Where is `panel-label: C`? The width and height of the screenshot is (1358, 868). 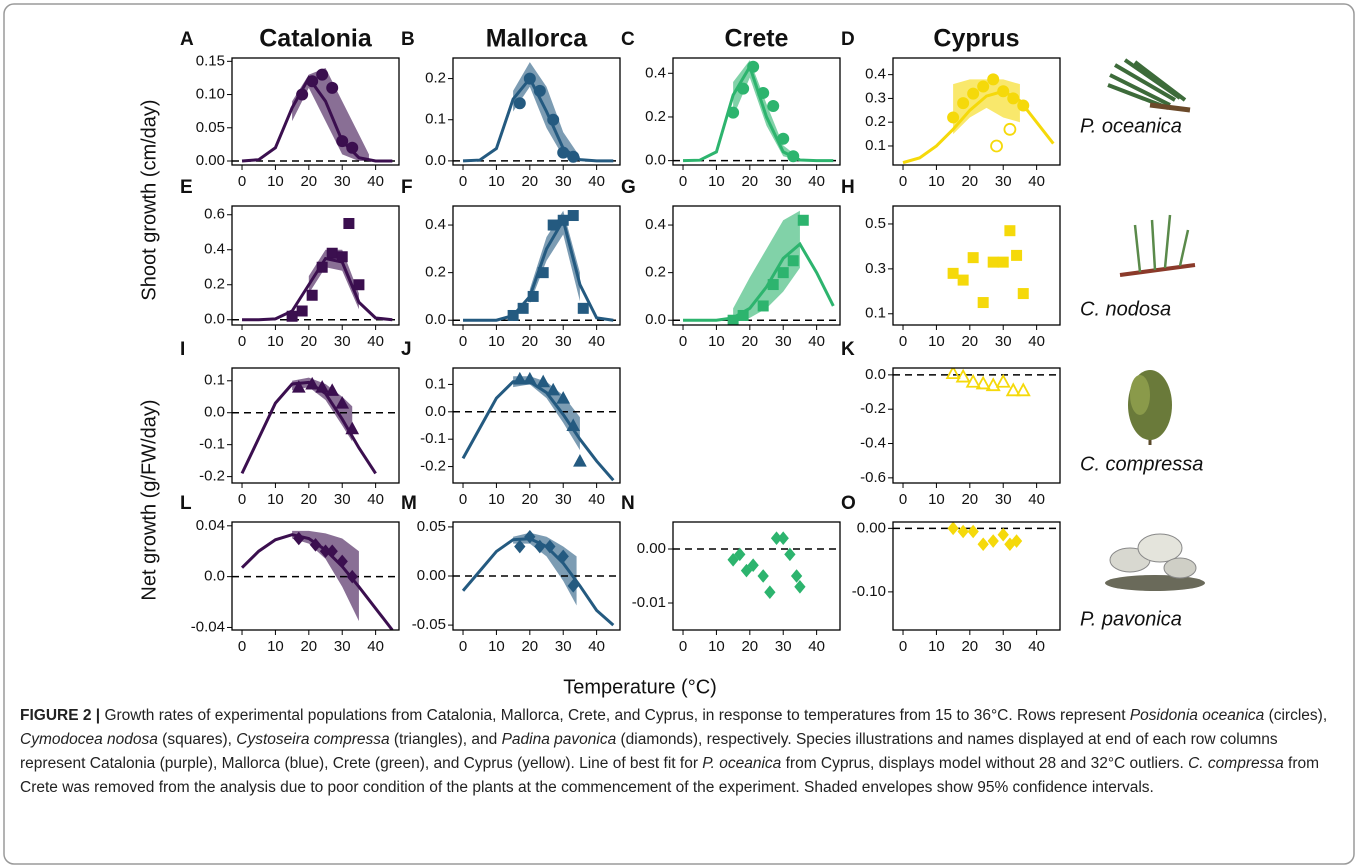
panel-label: C is located at coordinates (628, 39).